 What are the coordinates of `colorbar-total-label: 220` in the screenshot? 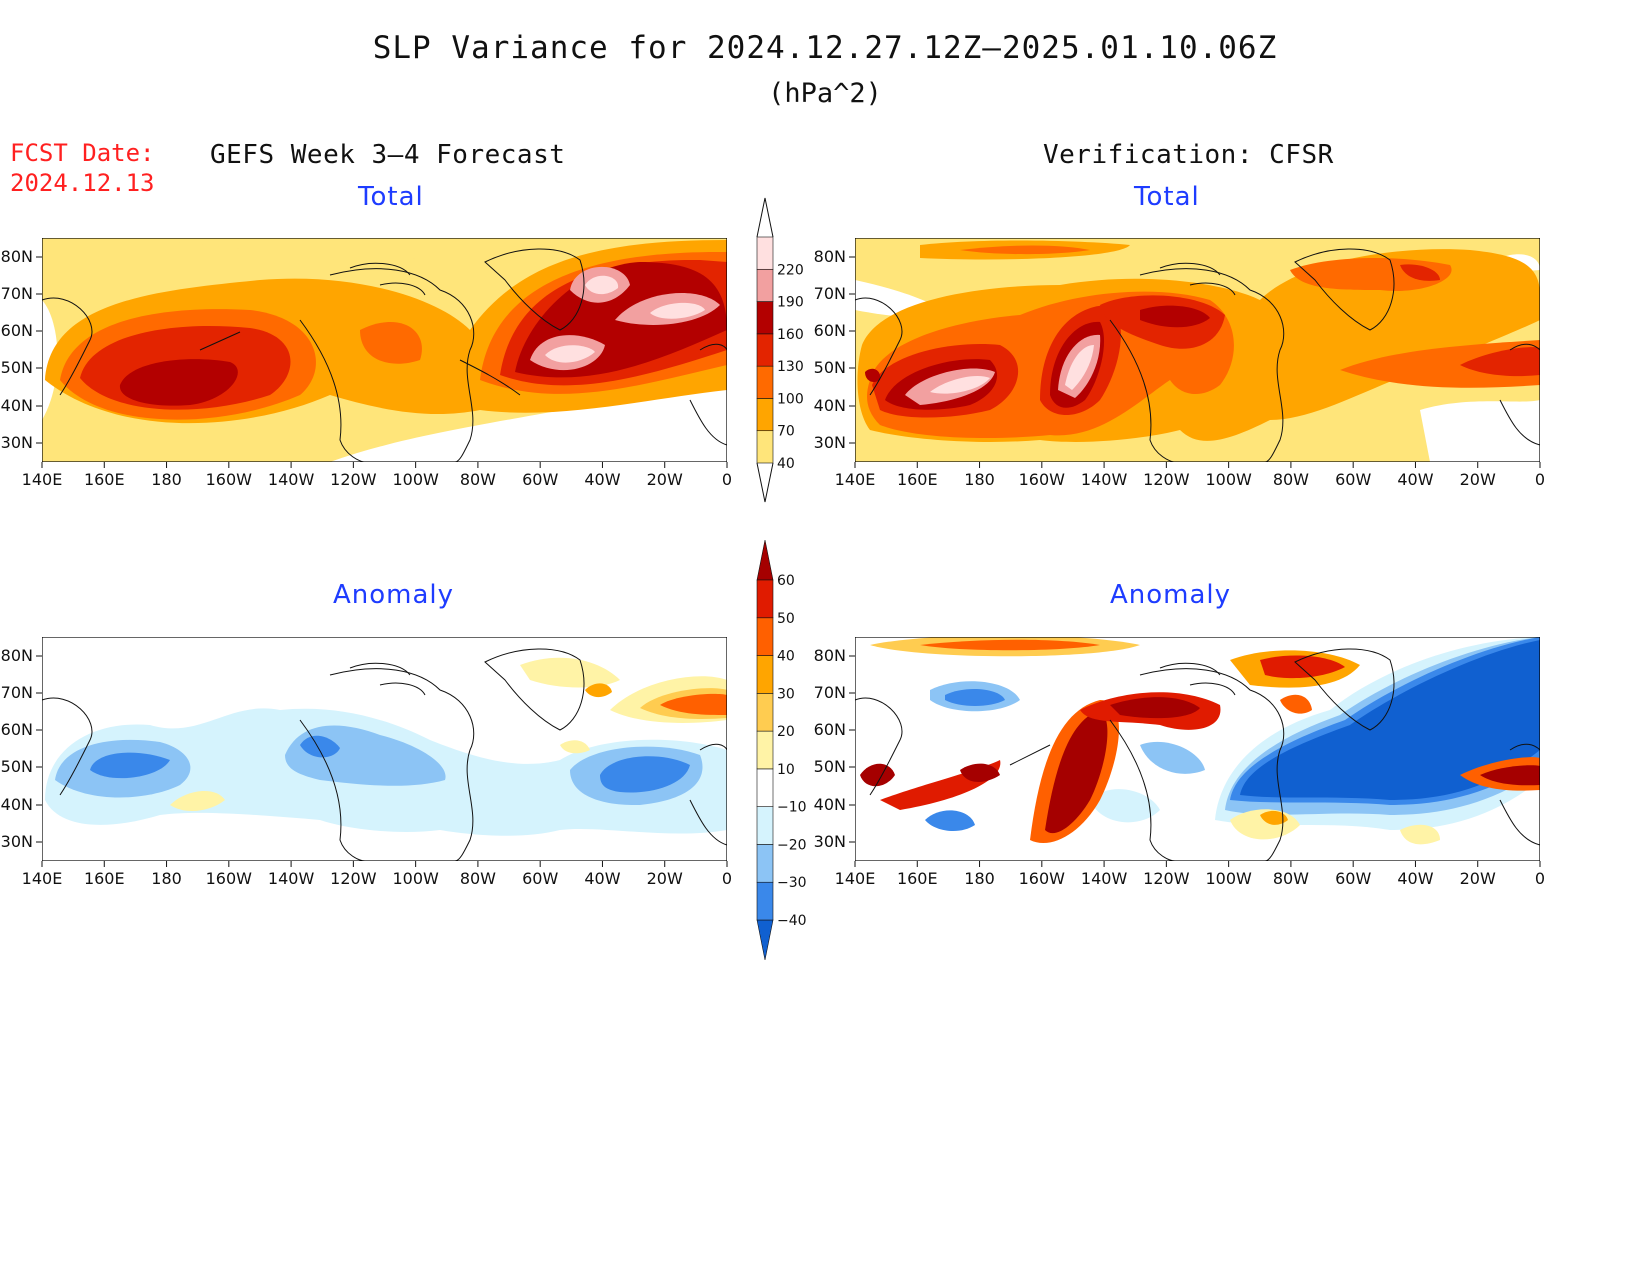 It's located at (790, 270).